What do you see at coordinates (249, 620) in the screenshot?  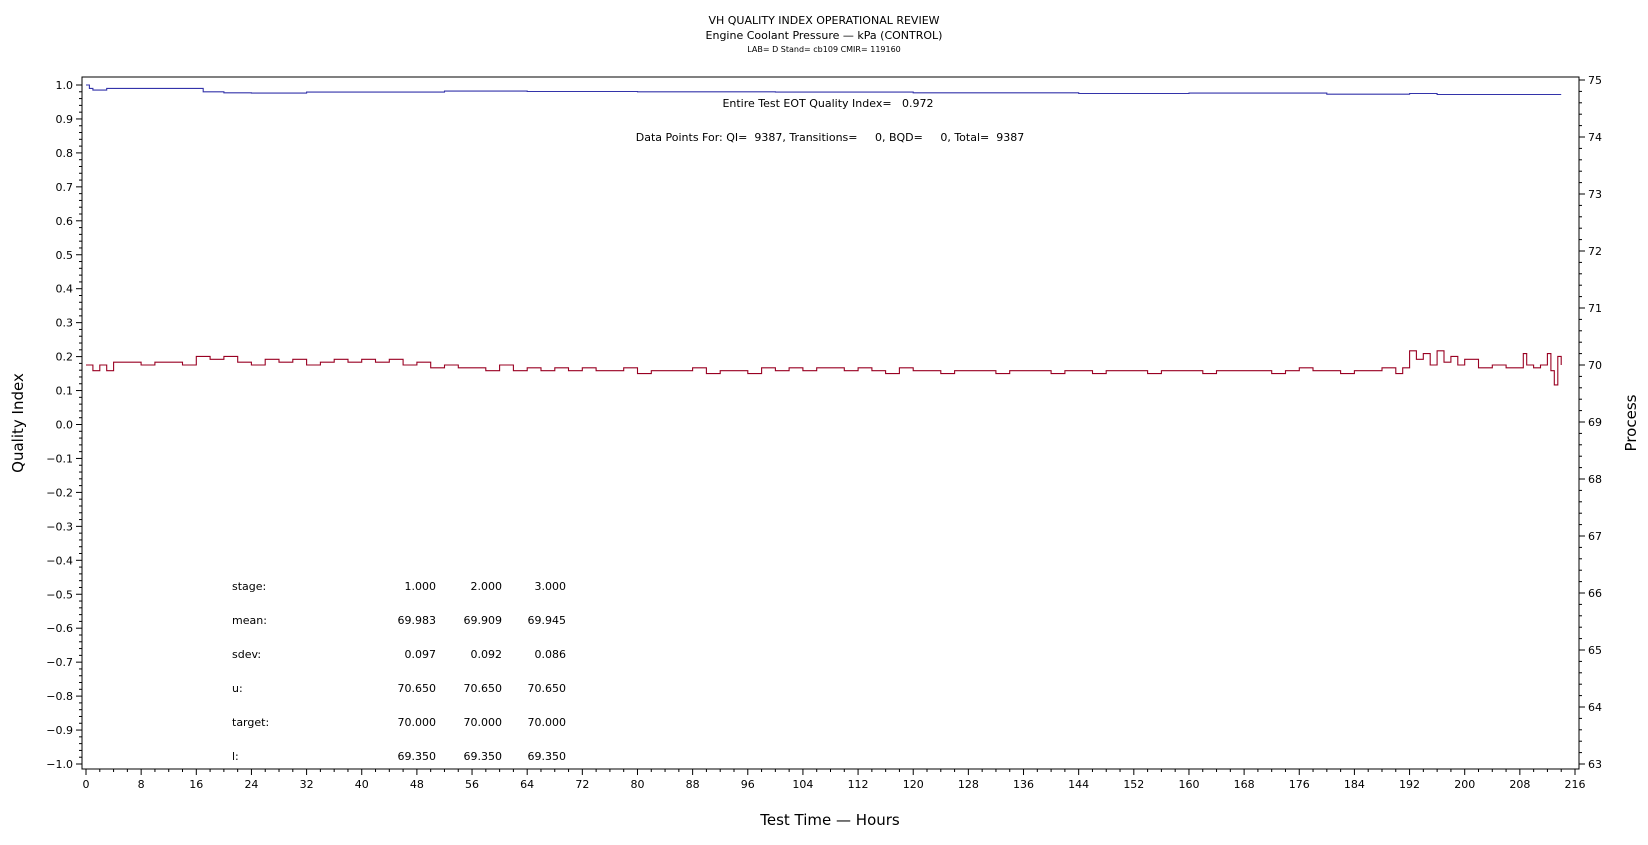 I see `stats-row-label: mean:` at bounding box center [249, 620].